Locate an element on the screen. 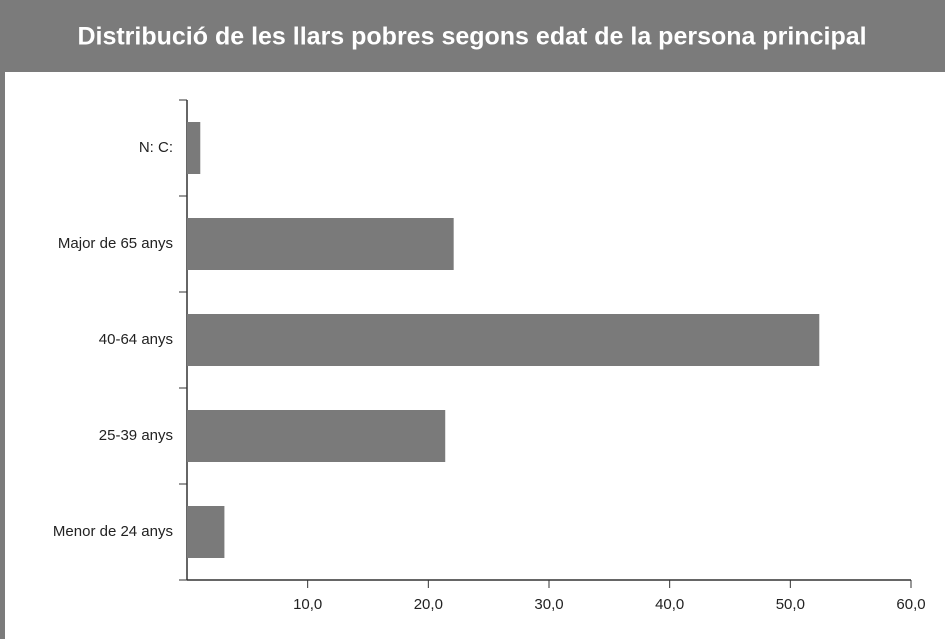 The width and height of the screenshot is (945, 639). x-tick-label: 60,0 is located at coordinates (910, 604).